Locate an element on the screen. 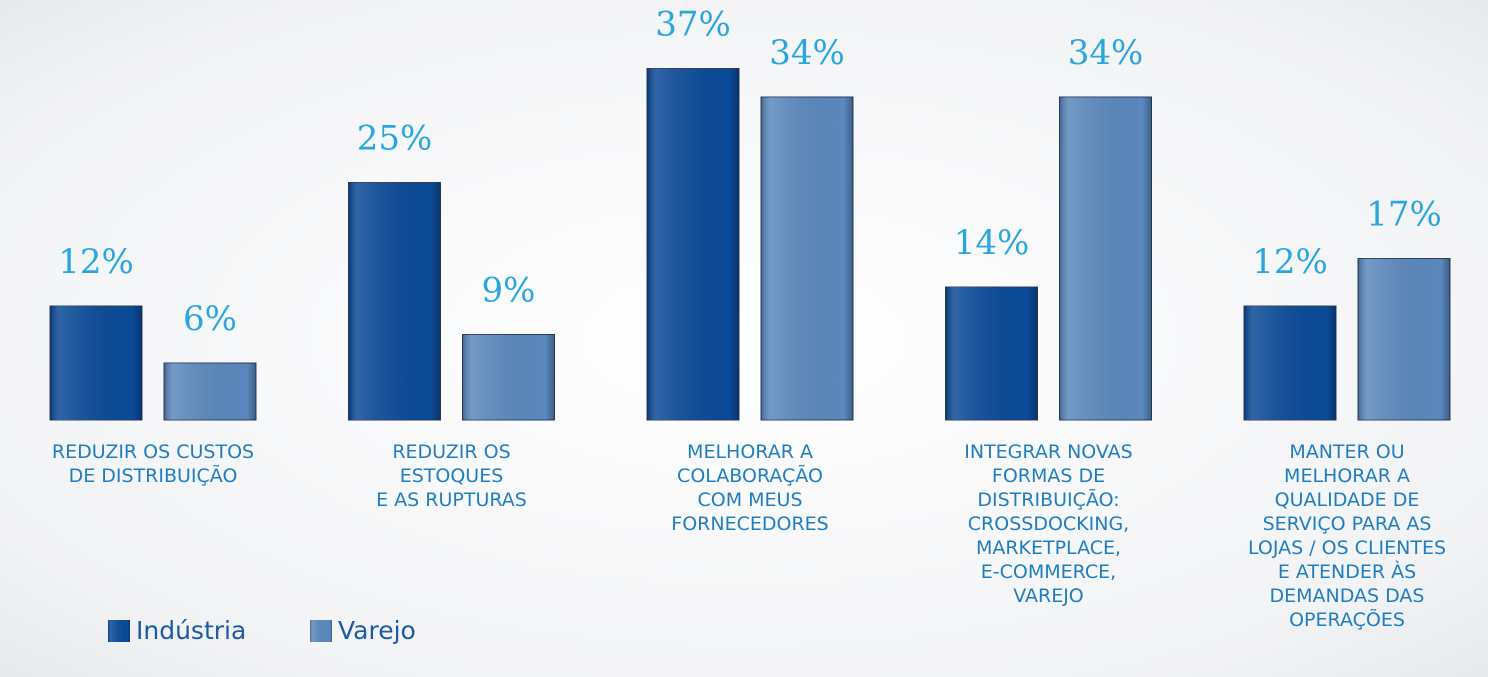 The height and width of the screenshot is (677, 1488). category-label: REDUZIR OS ESTOQUES E AS RUPTURAS is located at coordinates (451, 476).